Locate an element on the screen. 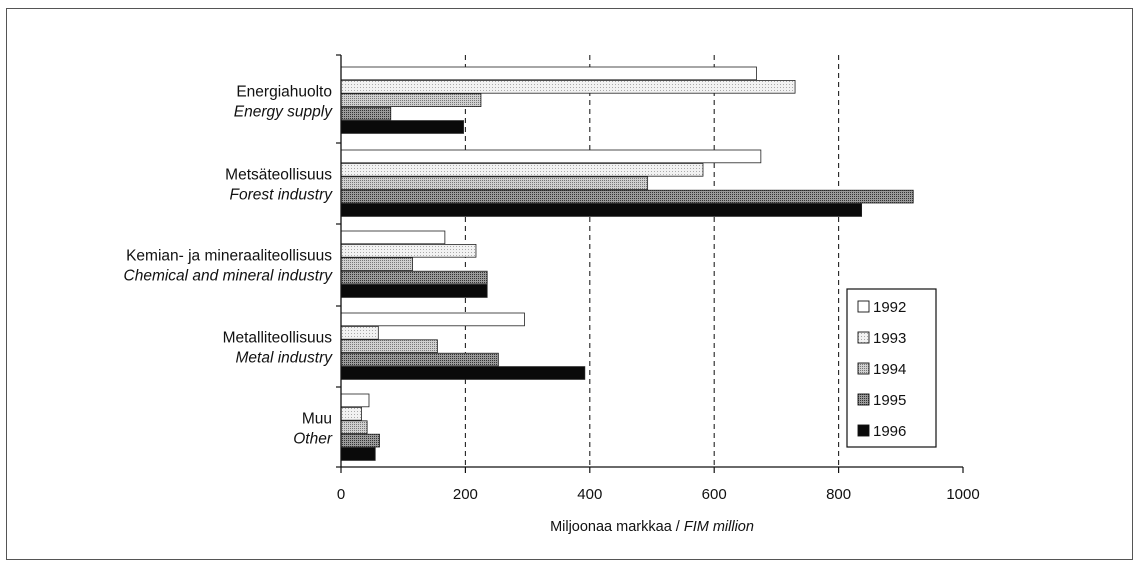 The width and height of the screenshot is (1141, 568). bar-1995-cat3 is located at coordinates (419, 359).